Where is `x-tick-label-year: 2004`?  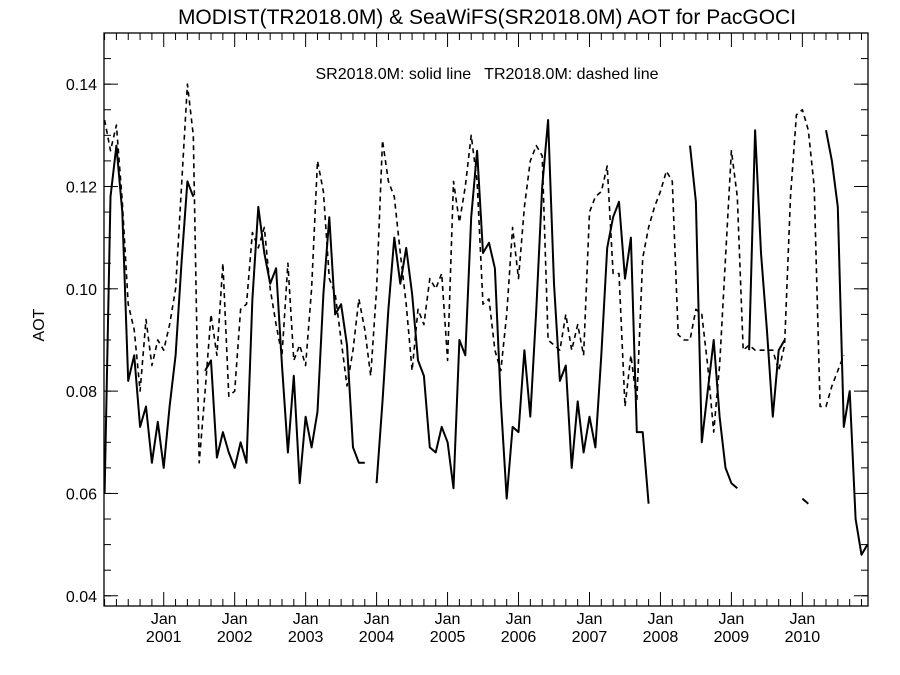 x-tick-label-year: 2004 is located at coordinates (377, 637).